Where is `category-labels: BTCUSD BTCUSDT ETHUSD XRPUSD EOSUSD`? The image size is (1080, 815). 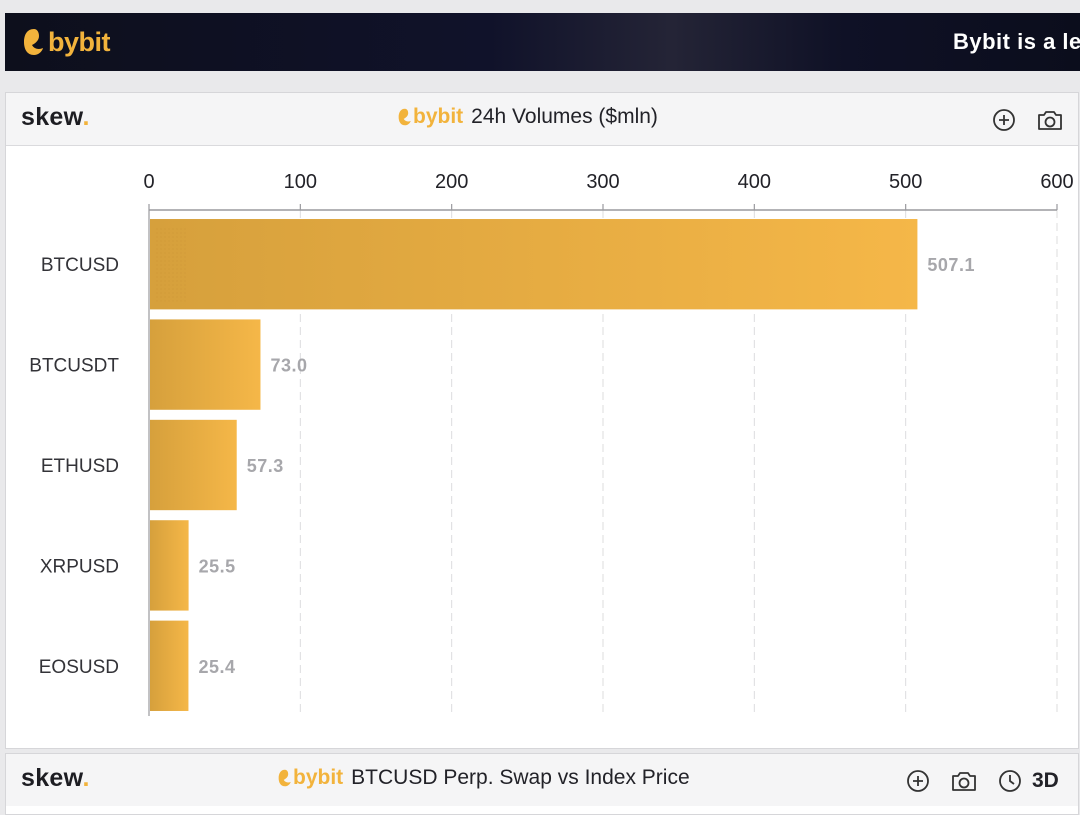 category-labels: BTCUSD BTCUSDT ETHUSD XRPUSD EOSUSD is located at coordinates (74, 466).